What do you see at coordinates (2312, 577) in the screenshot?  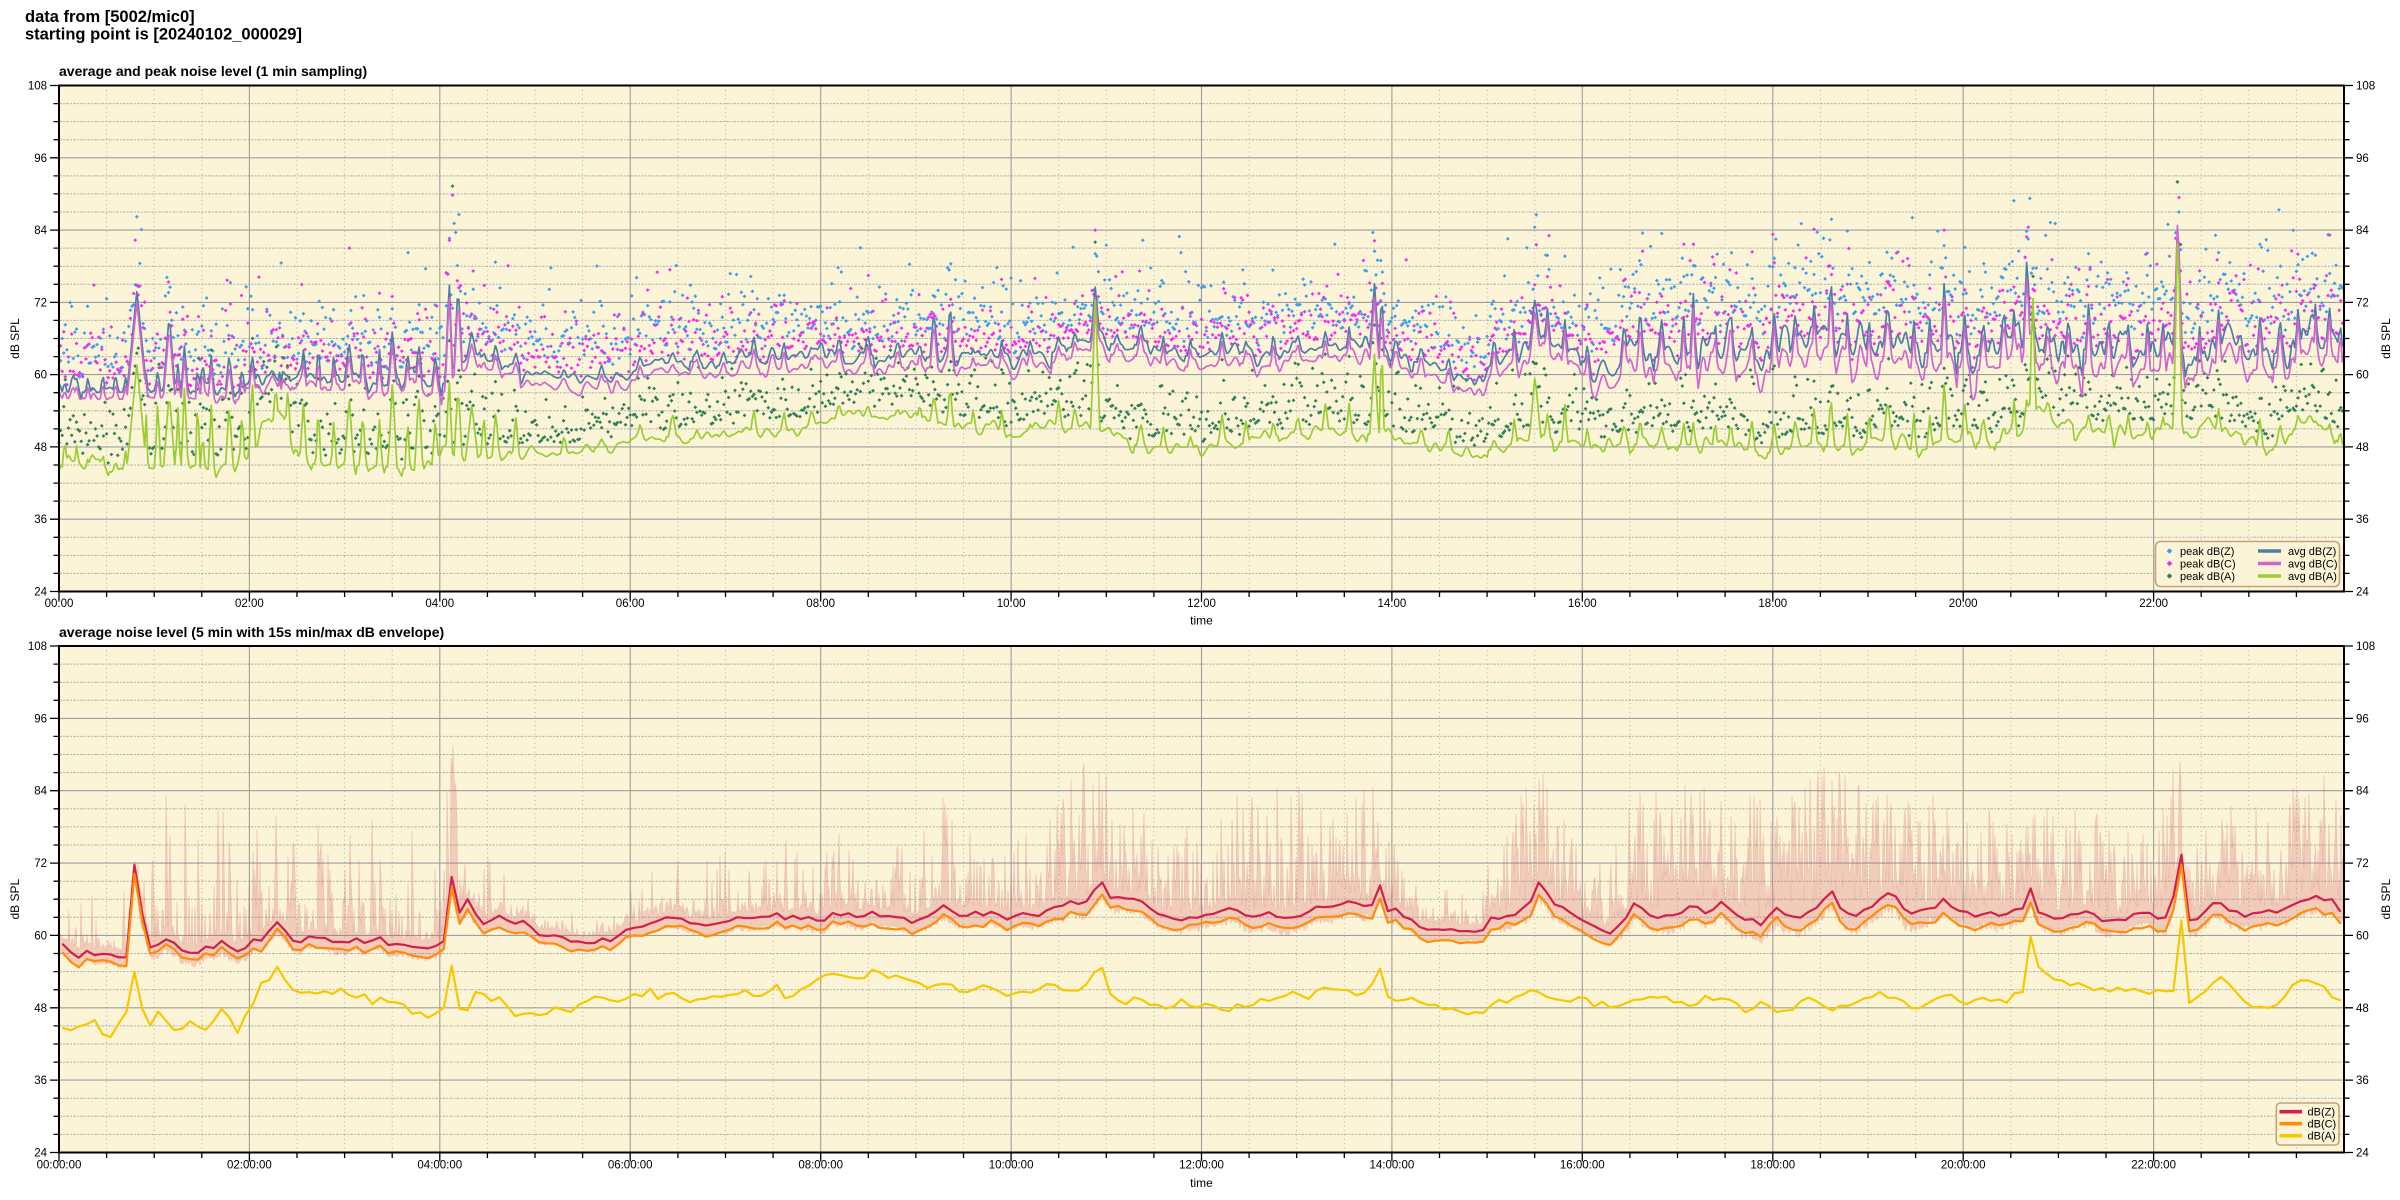 I see `svg-text: avg dB(A)` at bounding box center [2312, 577].